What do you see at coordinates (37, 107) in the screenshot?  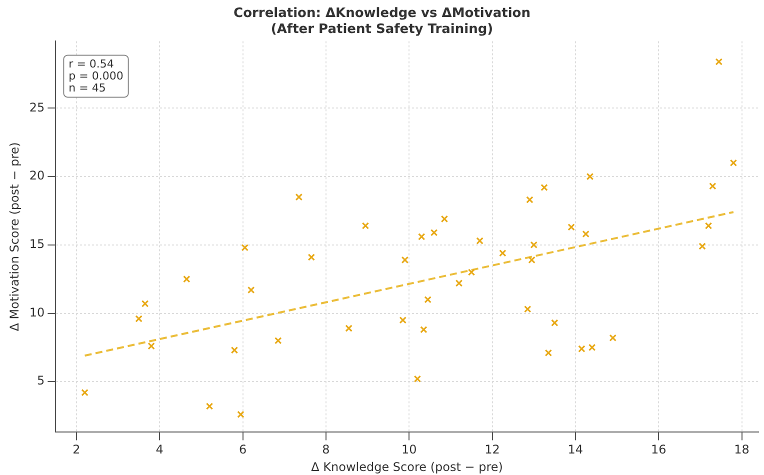 I see `y-tick-label: 25` at bounding box center [37, 107].